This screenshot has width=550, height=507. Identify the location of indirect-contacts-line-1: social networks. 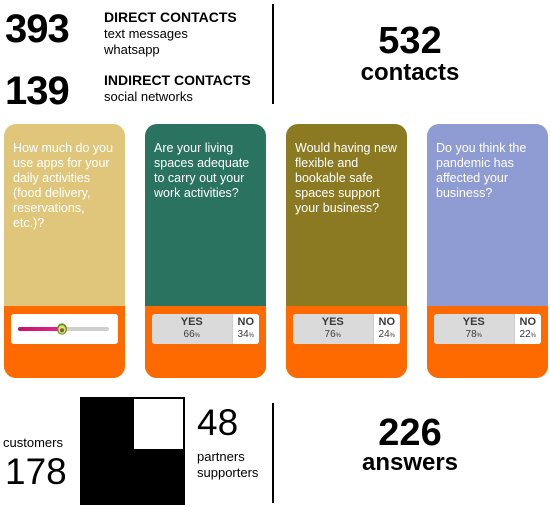
(148, 96).